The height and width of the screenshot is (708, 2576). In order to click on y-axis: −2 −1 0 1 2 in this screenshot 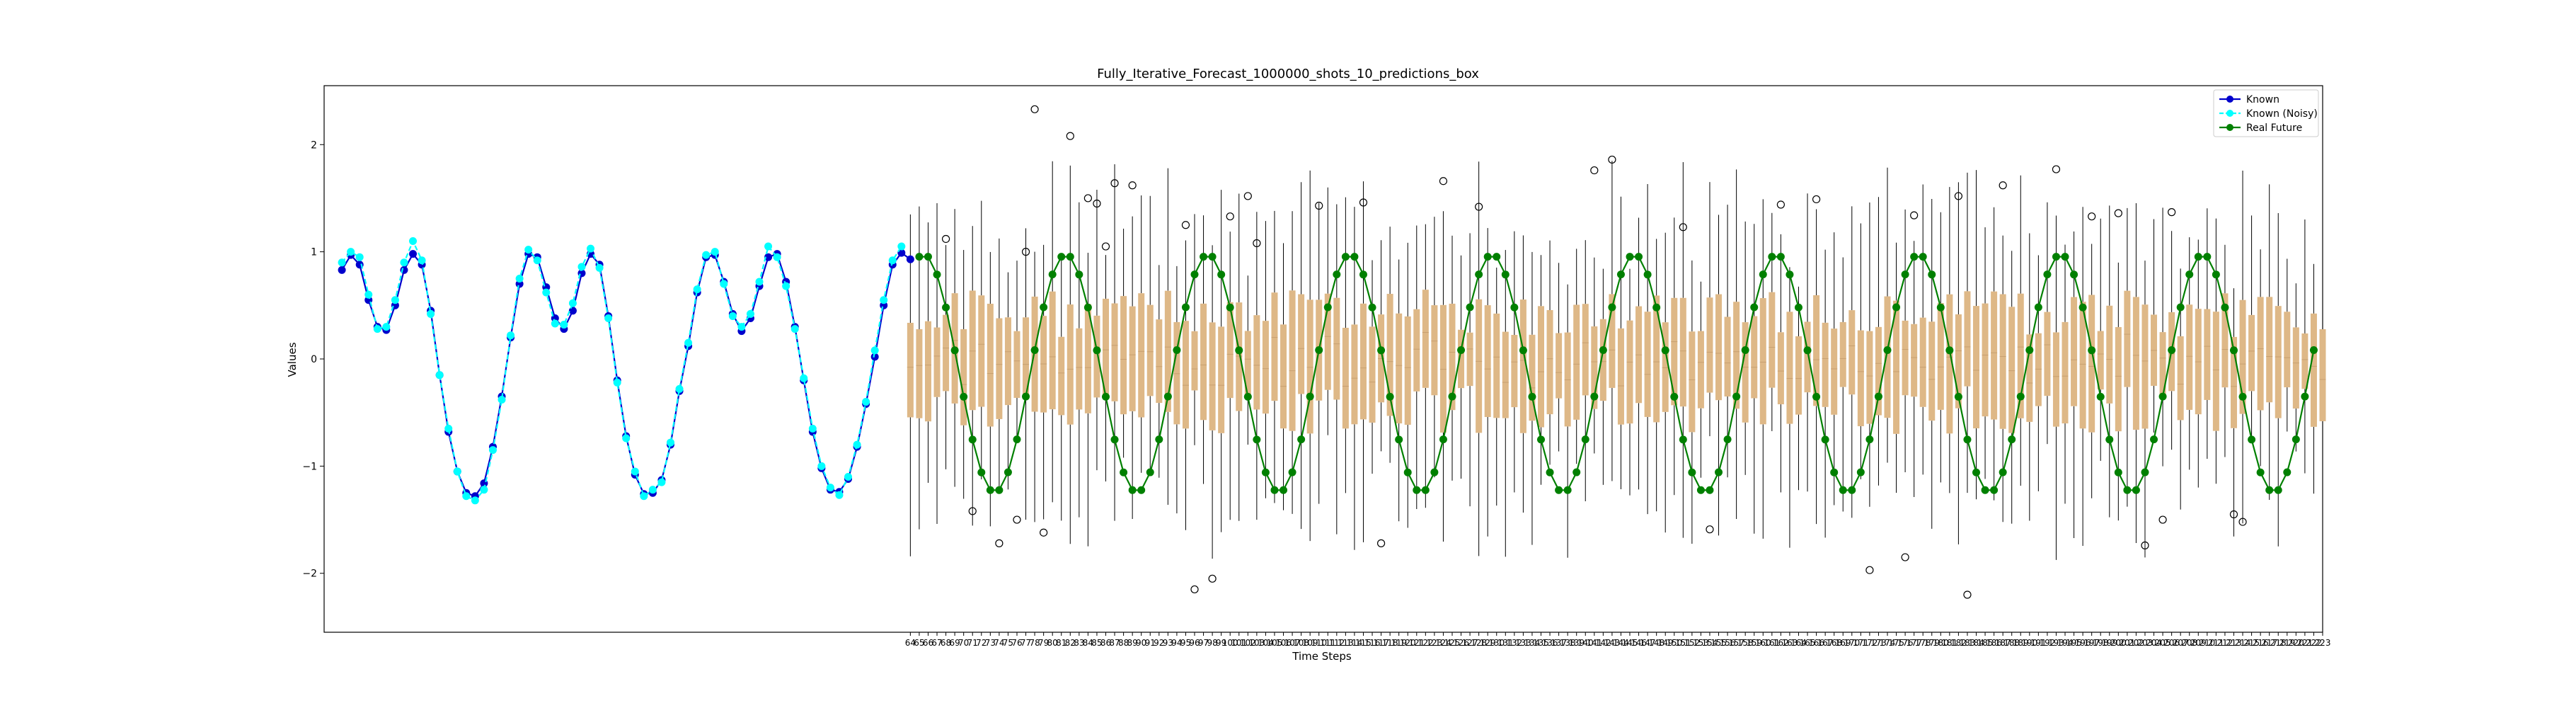, I will do `click(313, 359)`.